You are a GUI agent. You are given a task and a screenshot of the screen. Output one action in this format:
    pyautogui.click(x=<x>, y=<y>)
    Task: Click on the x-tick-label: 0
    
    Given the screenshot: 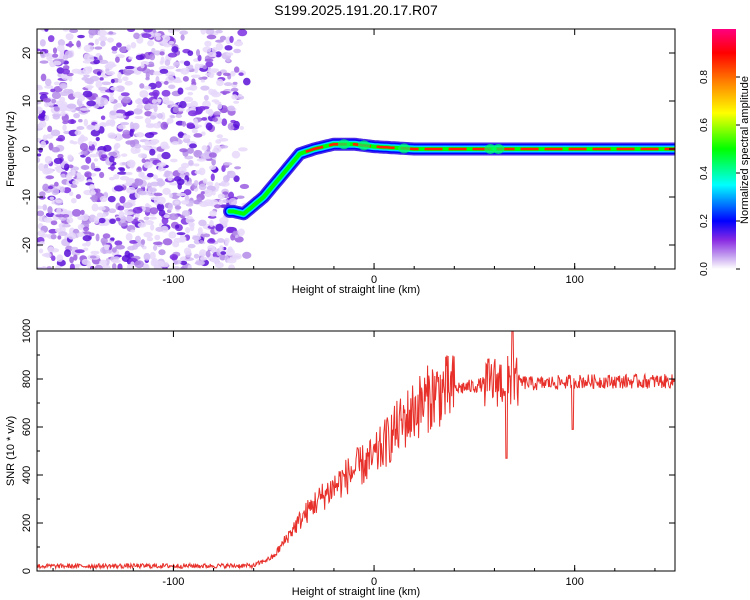 What is the action you would take?
    pyautogui.click(x=374, y=280)
    